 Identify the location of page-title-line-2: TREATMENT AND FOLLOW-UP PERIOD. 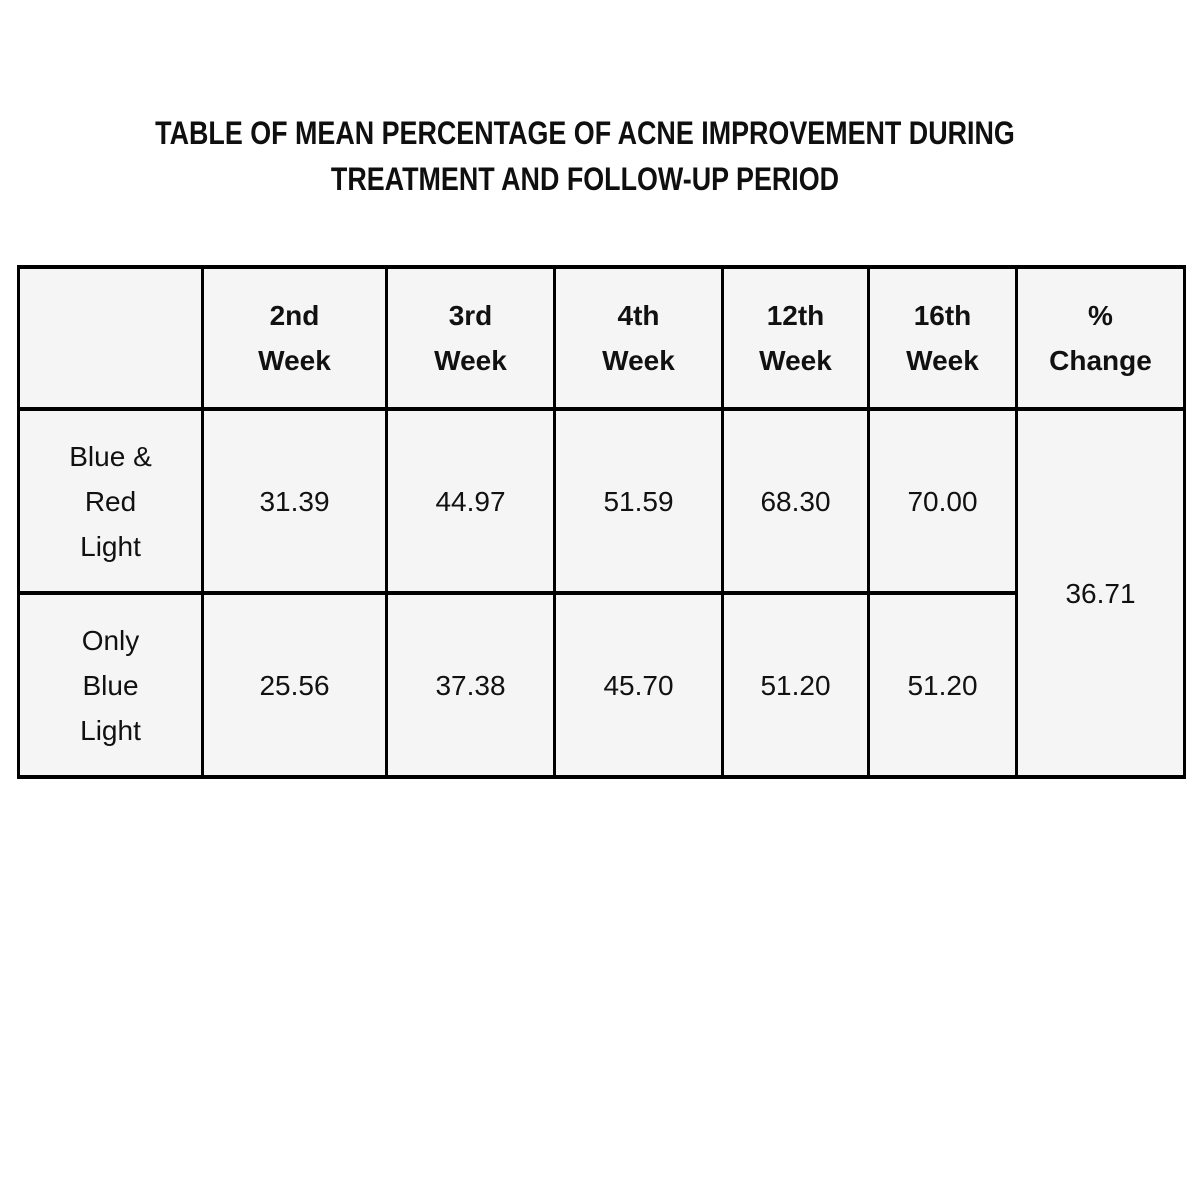
(585, 179).